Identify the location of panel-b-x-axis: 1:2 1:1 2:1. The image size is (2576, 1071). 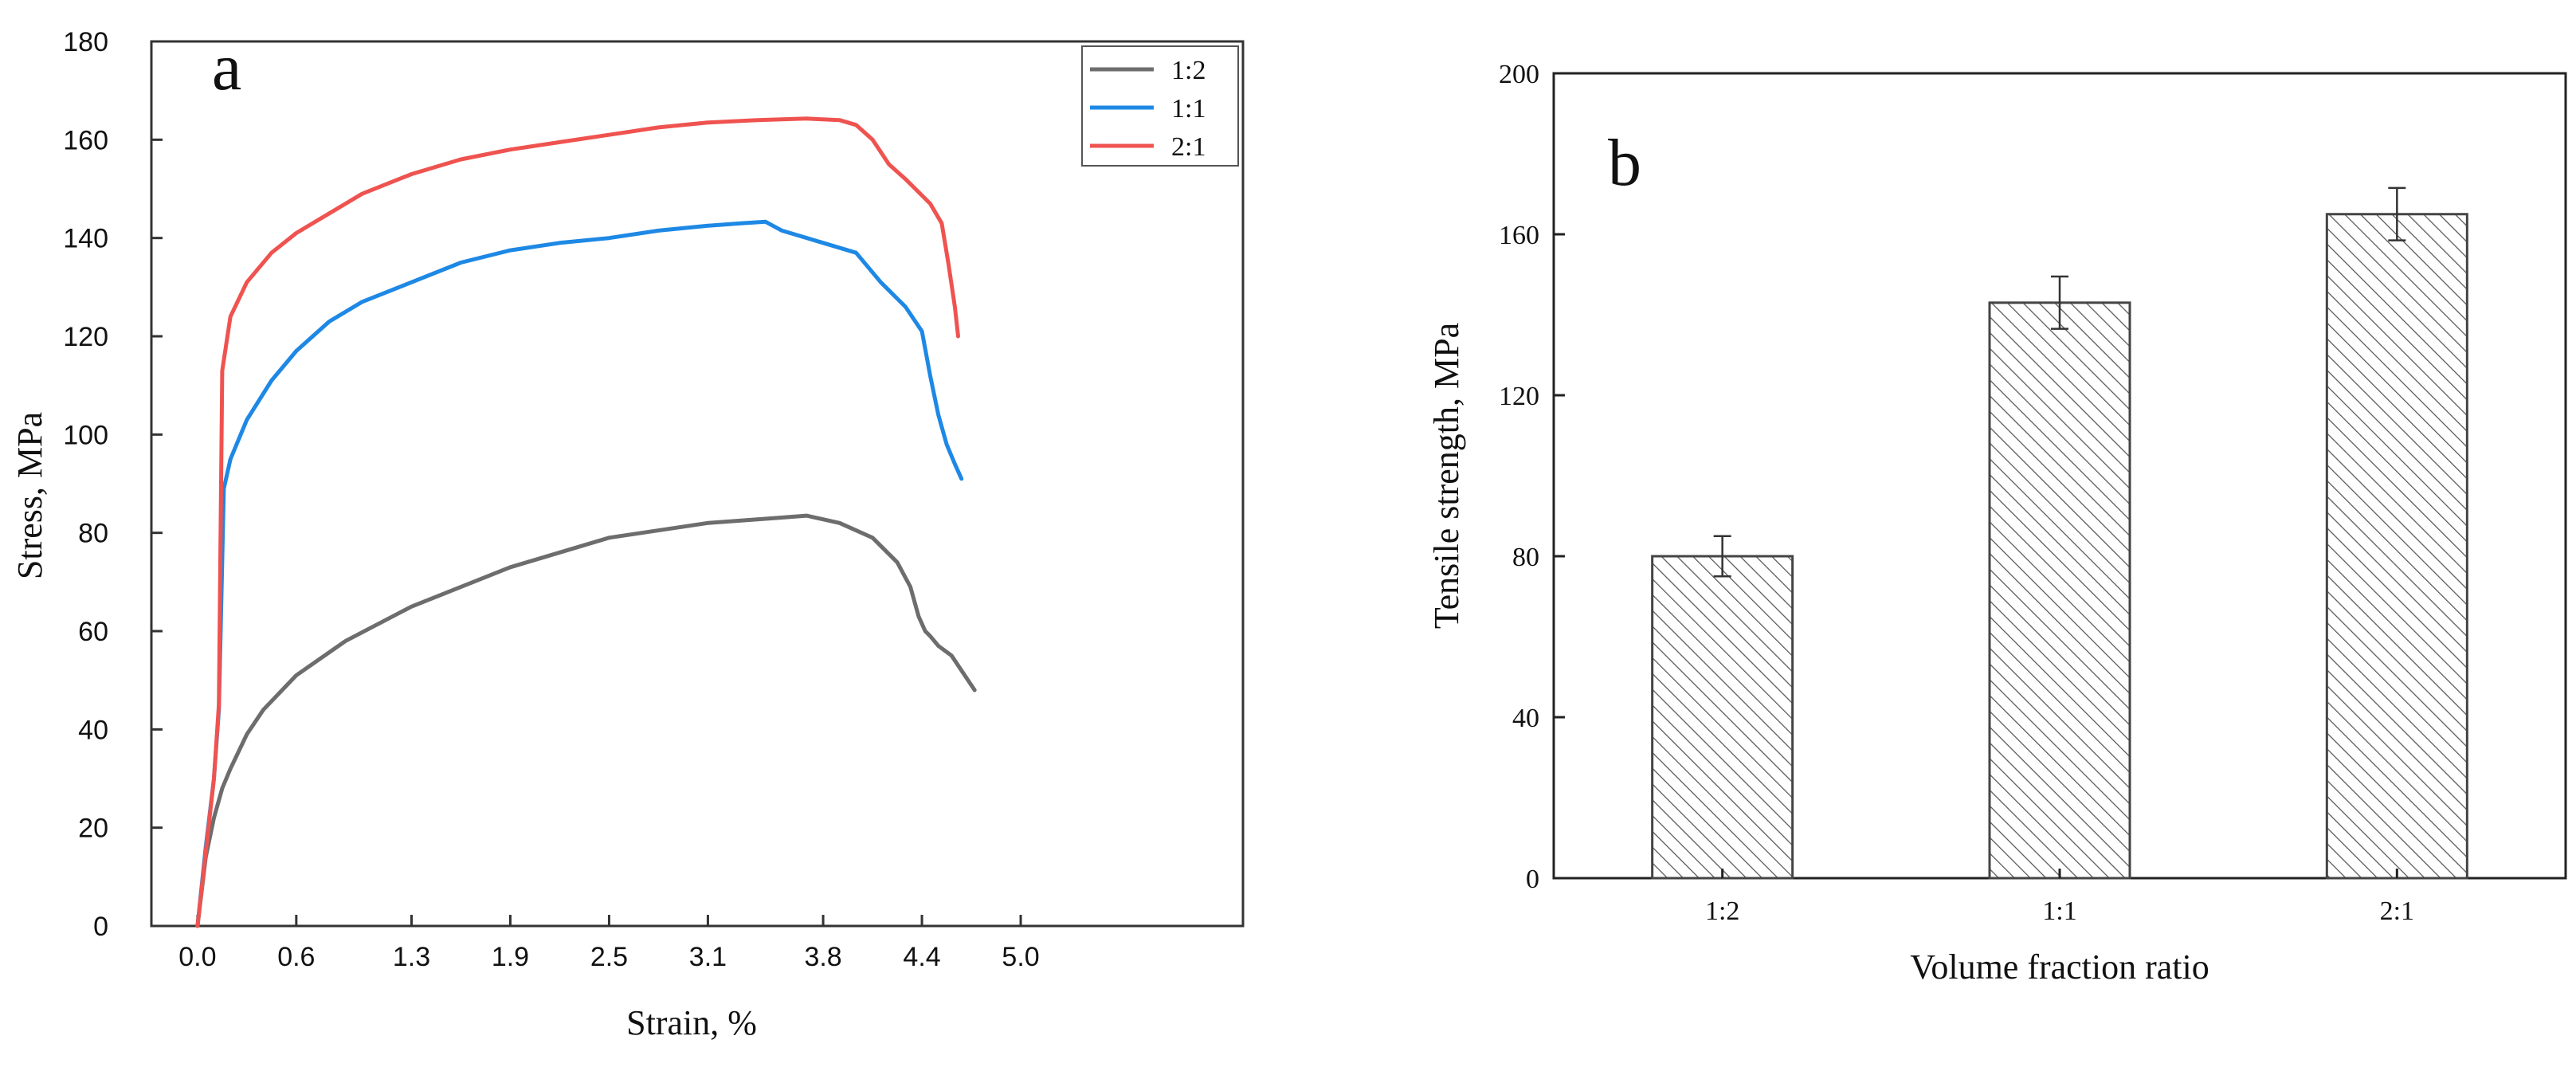
(2059, 897).